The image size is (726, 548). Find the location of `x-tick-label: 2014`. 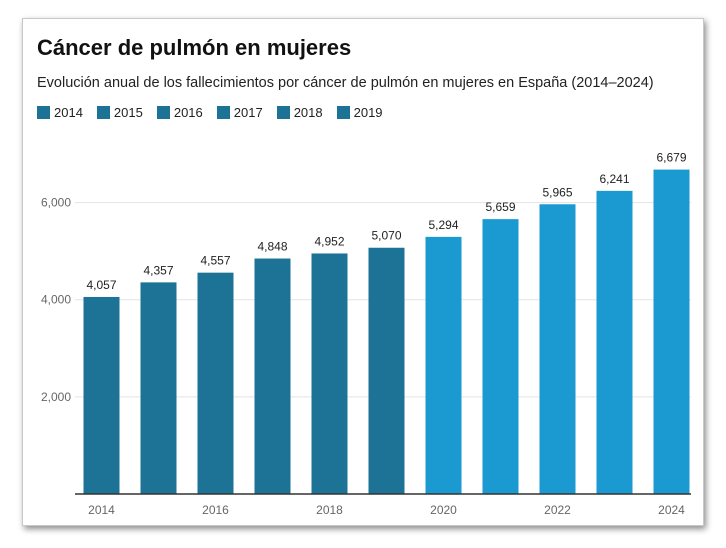

x-tick-label: 2014 is located at coordinates (101, 510).